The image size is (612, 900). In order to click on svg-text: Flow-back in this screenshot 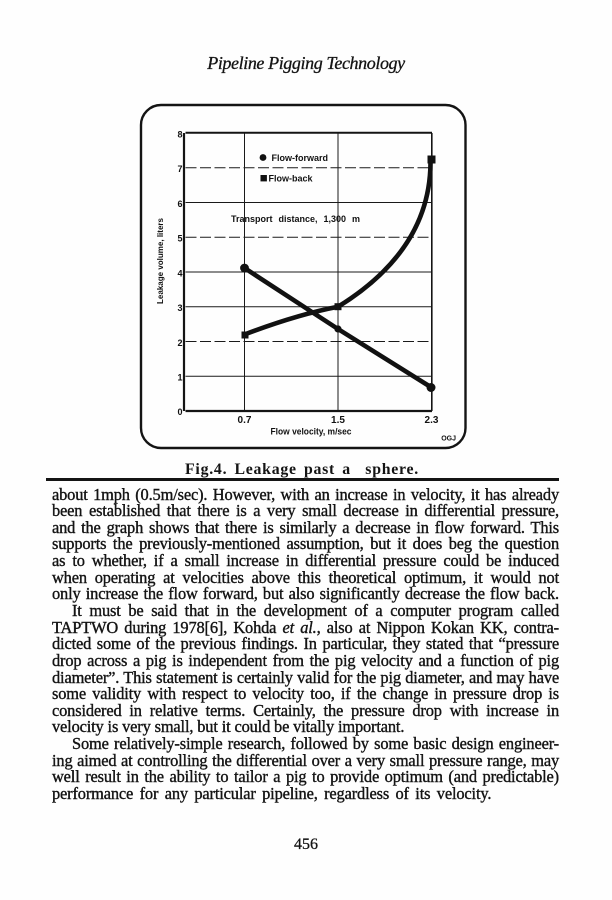, I will do `click(291, 179)`.